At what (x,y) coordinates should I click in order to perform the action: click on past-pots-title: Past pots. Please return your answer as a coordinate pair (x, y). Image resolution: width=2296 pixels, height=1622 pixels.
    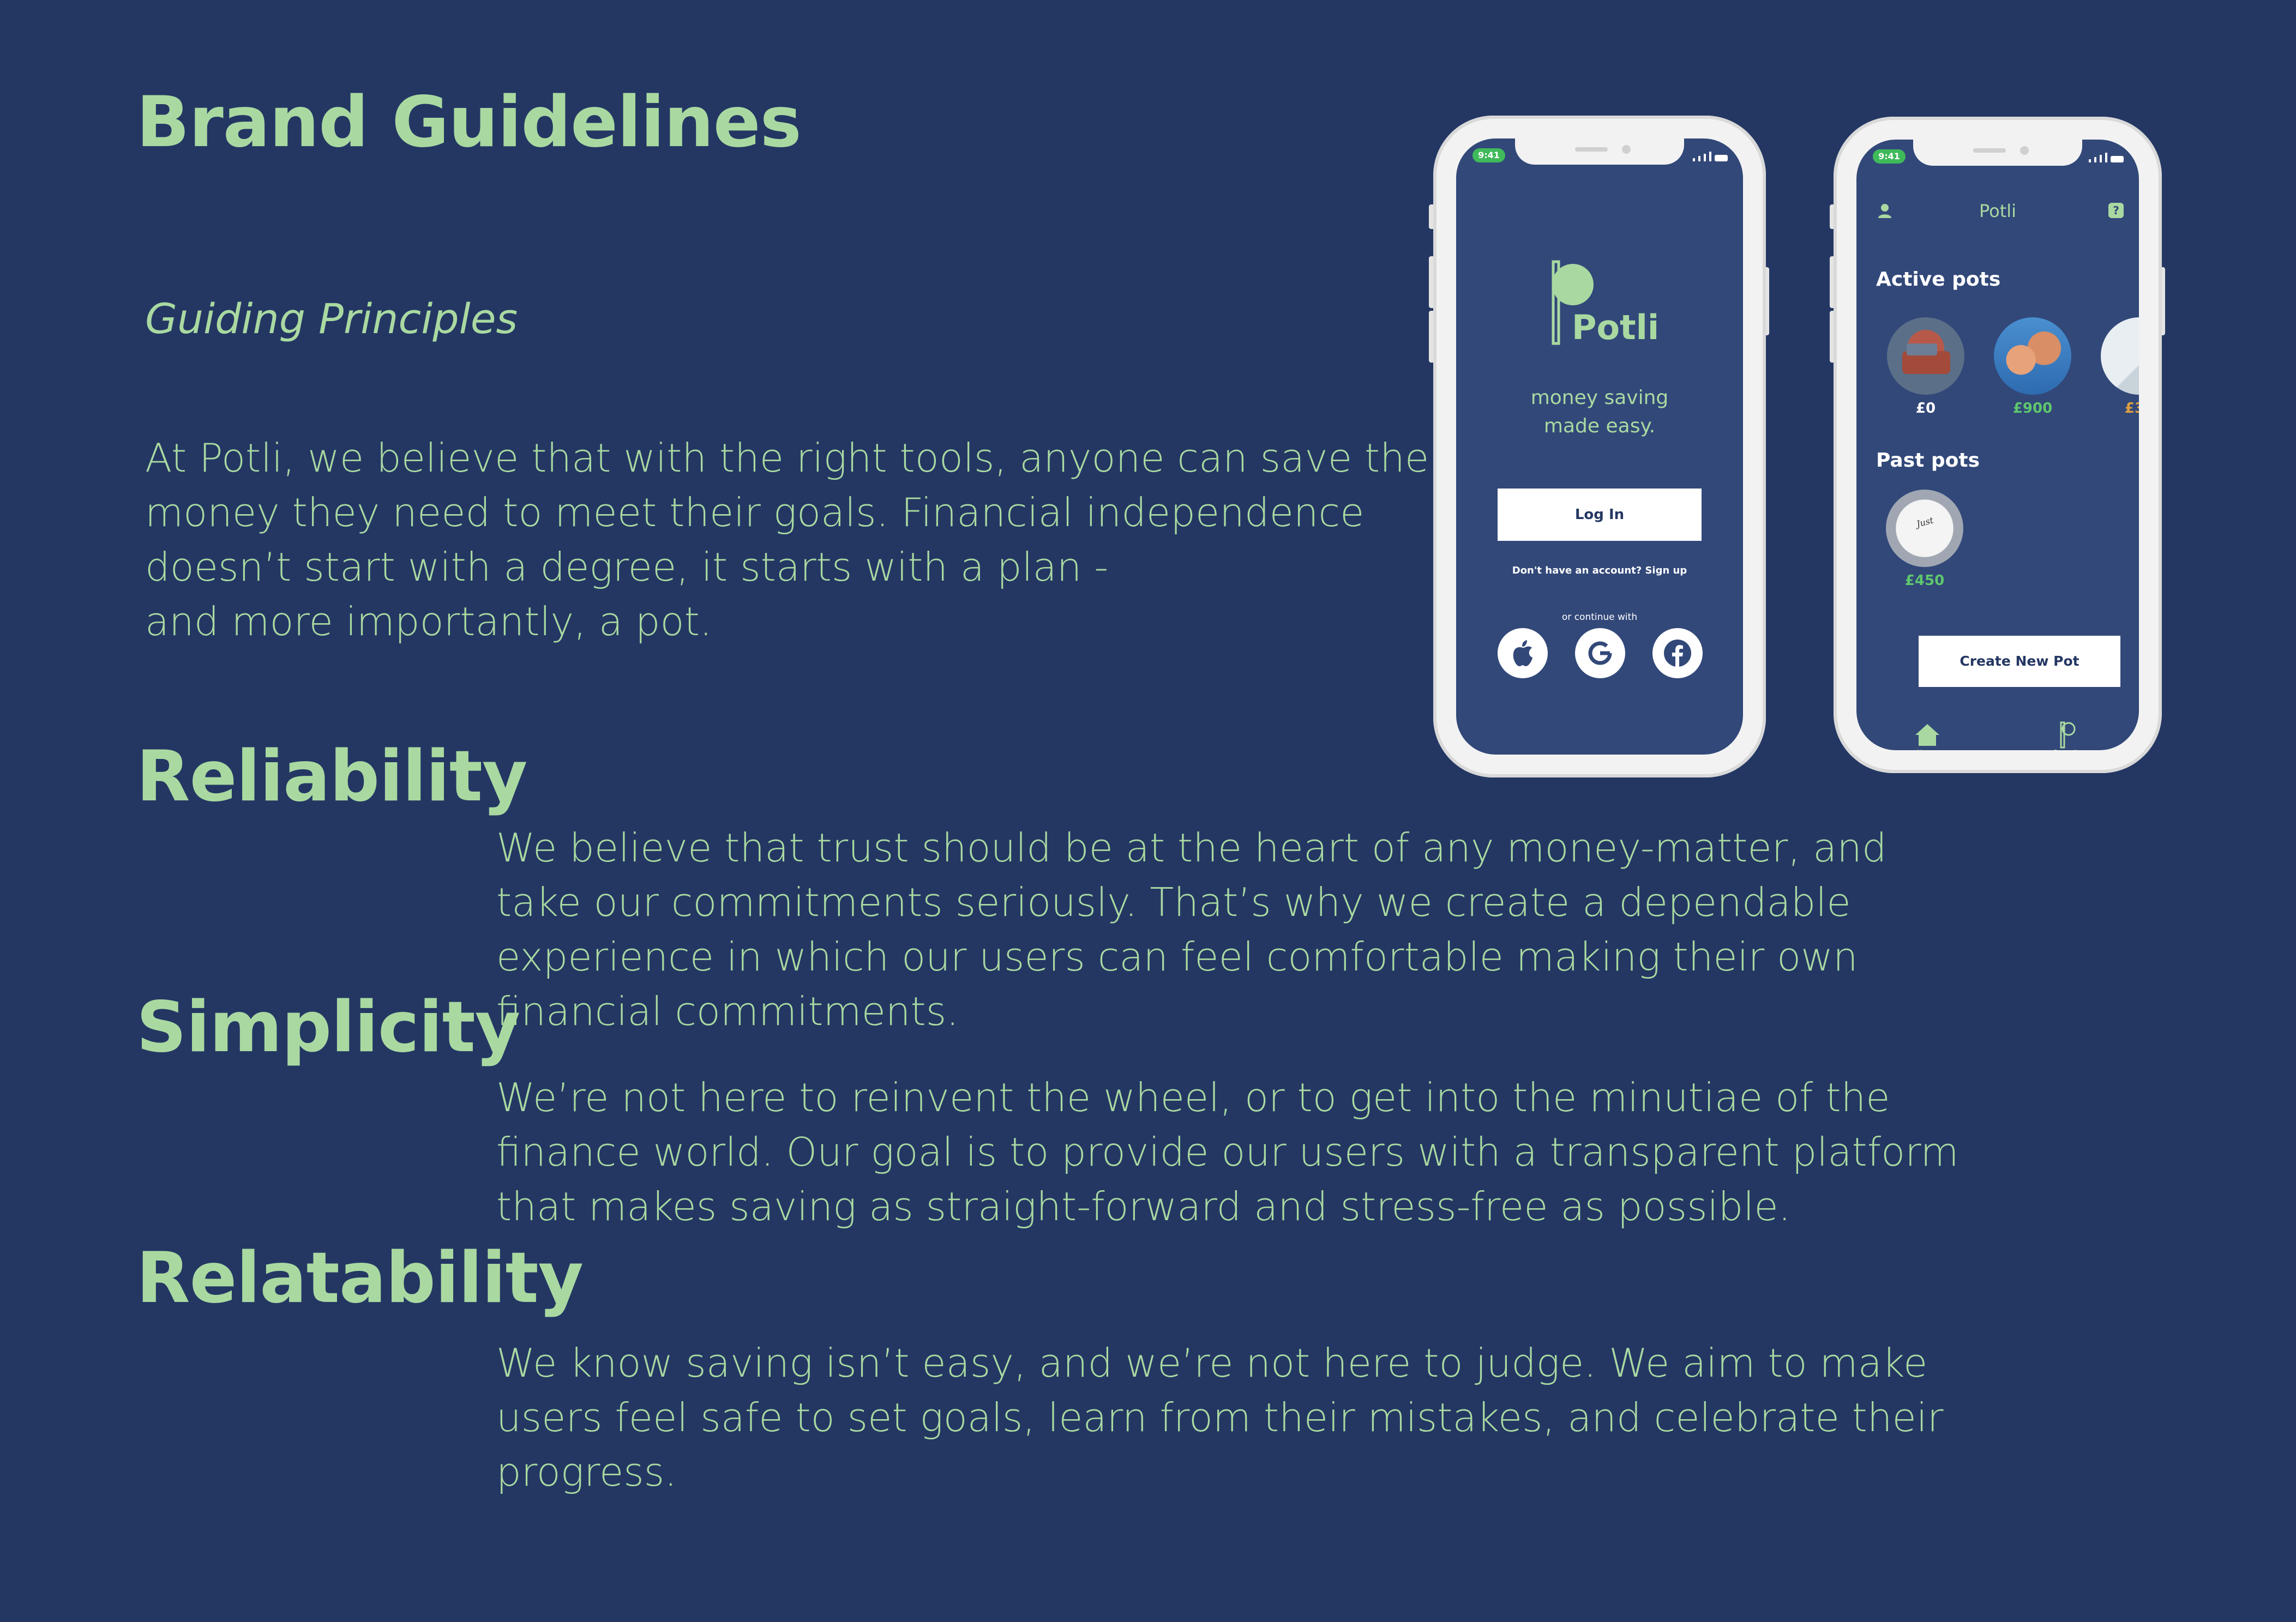
    Looking at the image, I should click on (1928, 461).